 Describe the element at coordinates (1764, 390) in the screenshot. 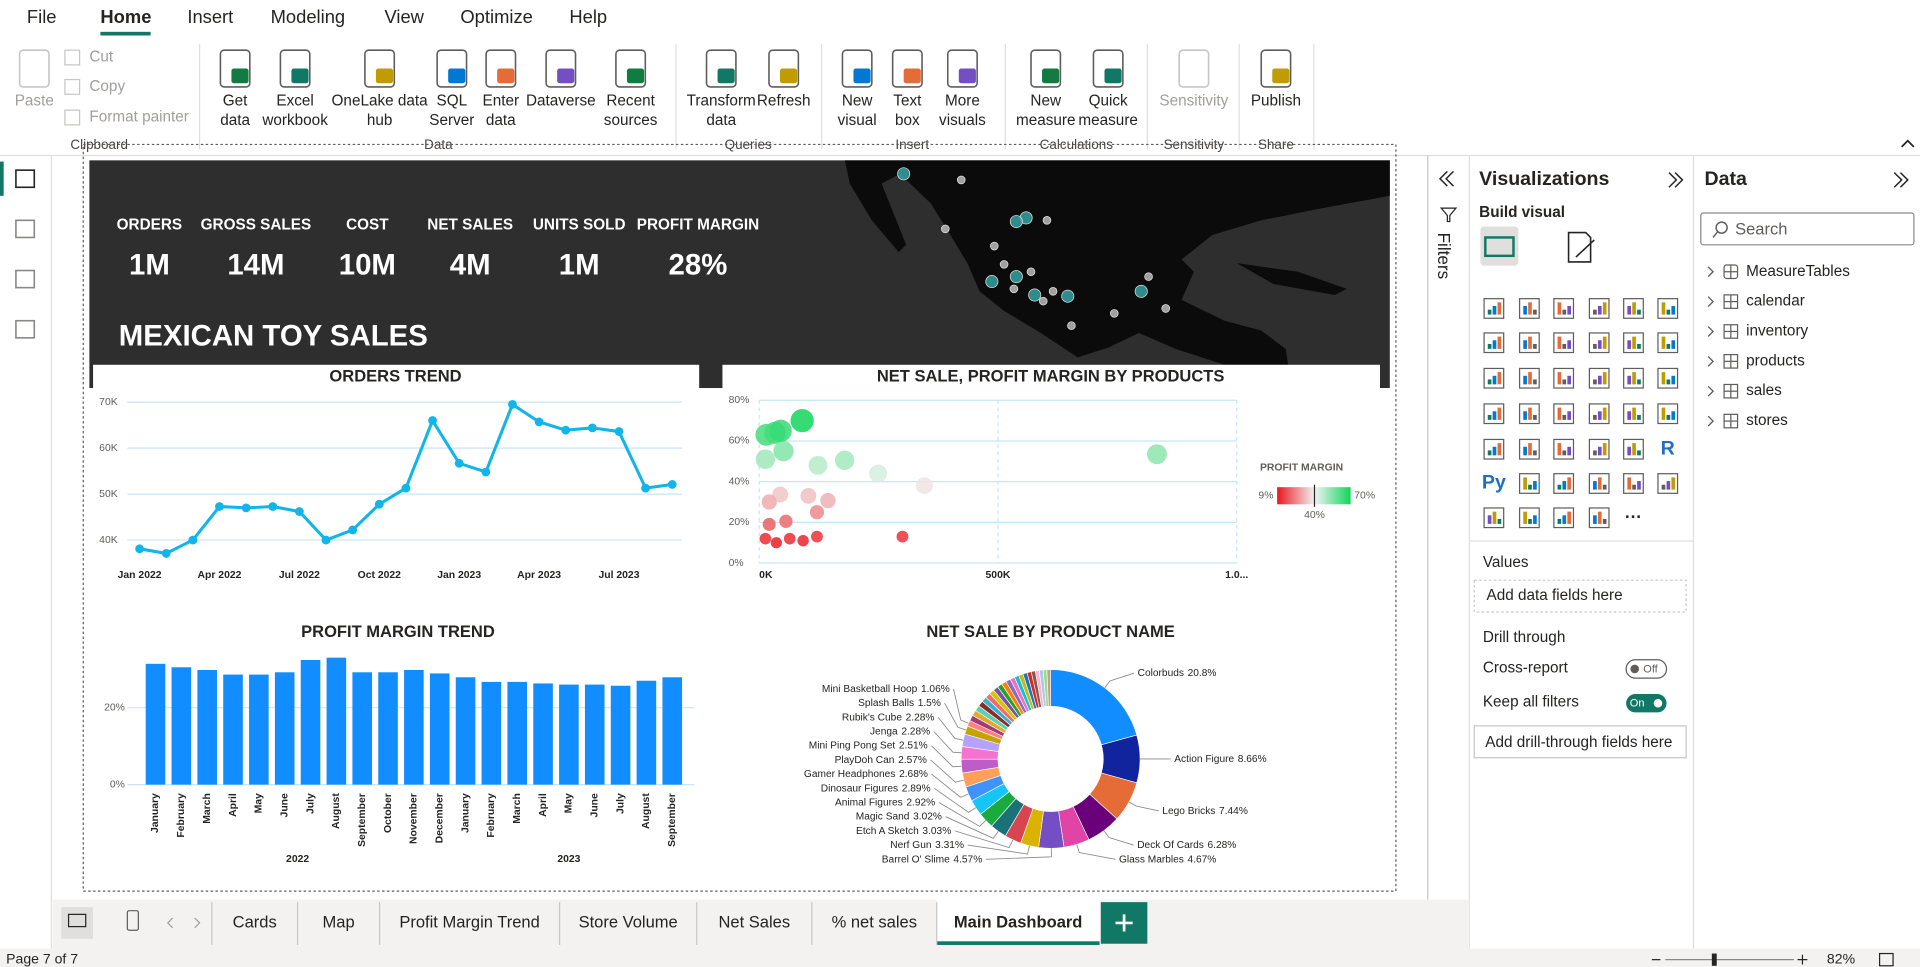

I see `table-name: sales` at that location.